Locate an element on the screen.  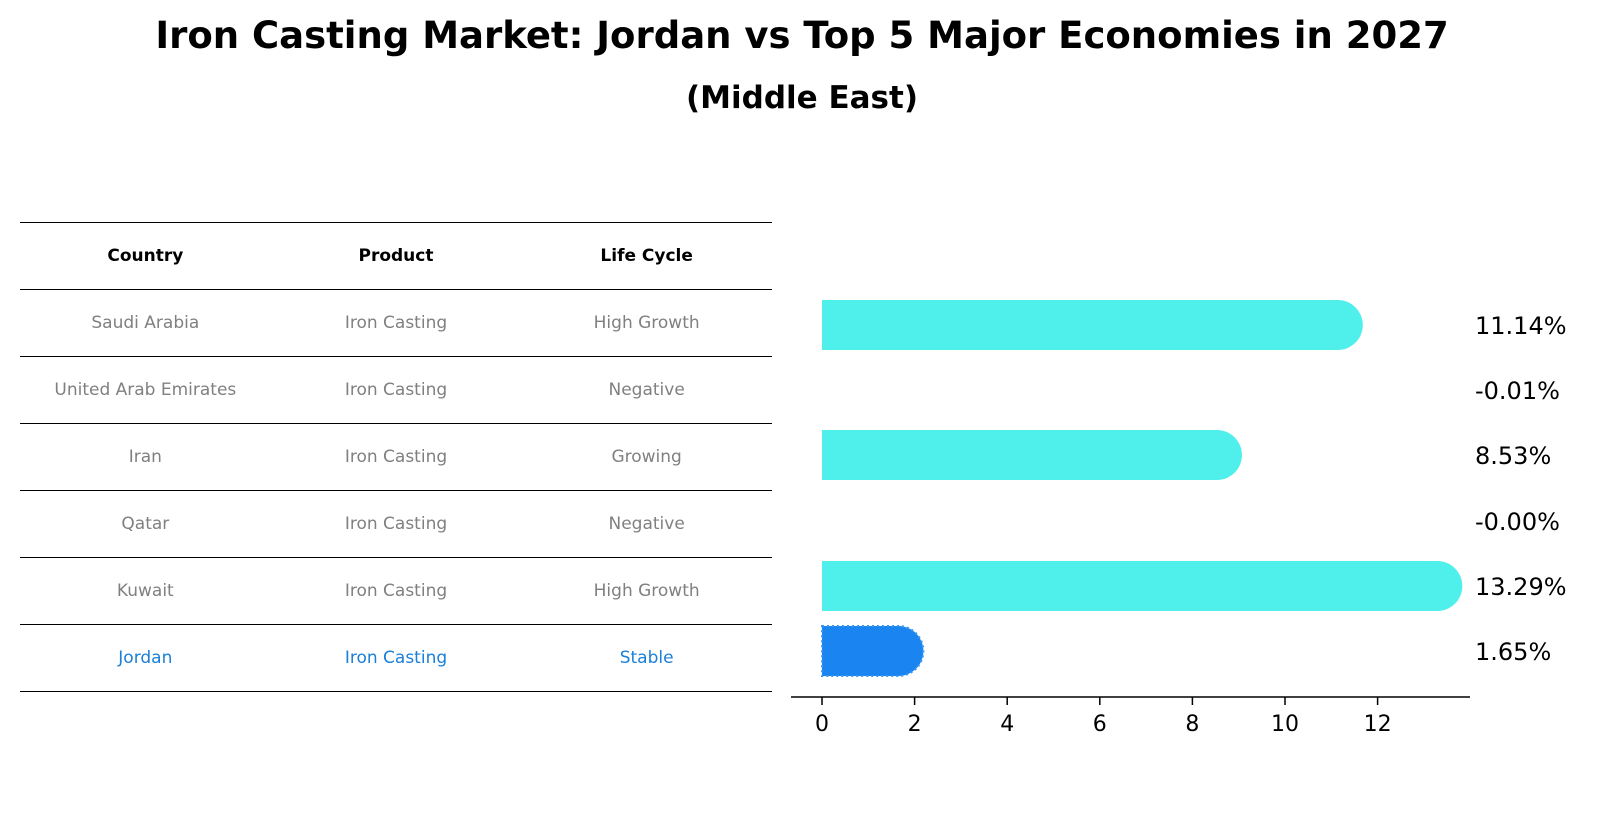
x-tick-label: 2 is located at coordinates (915, 724).